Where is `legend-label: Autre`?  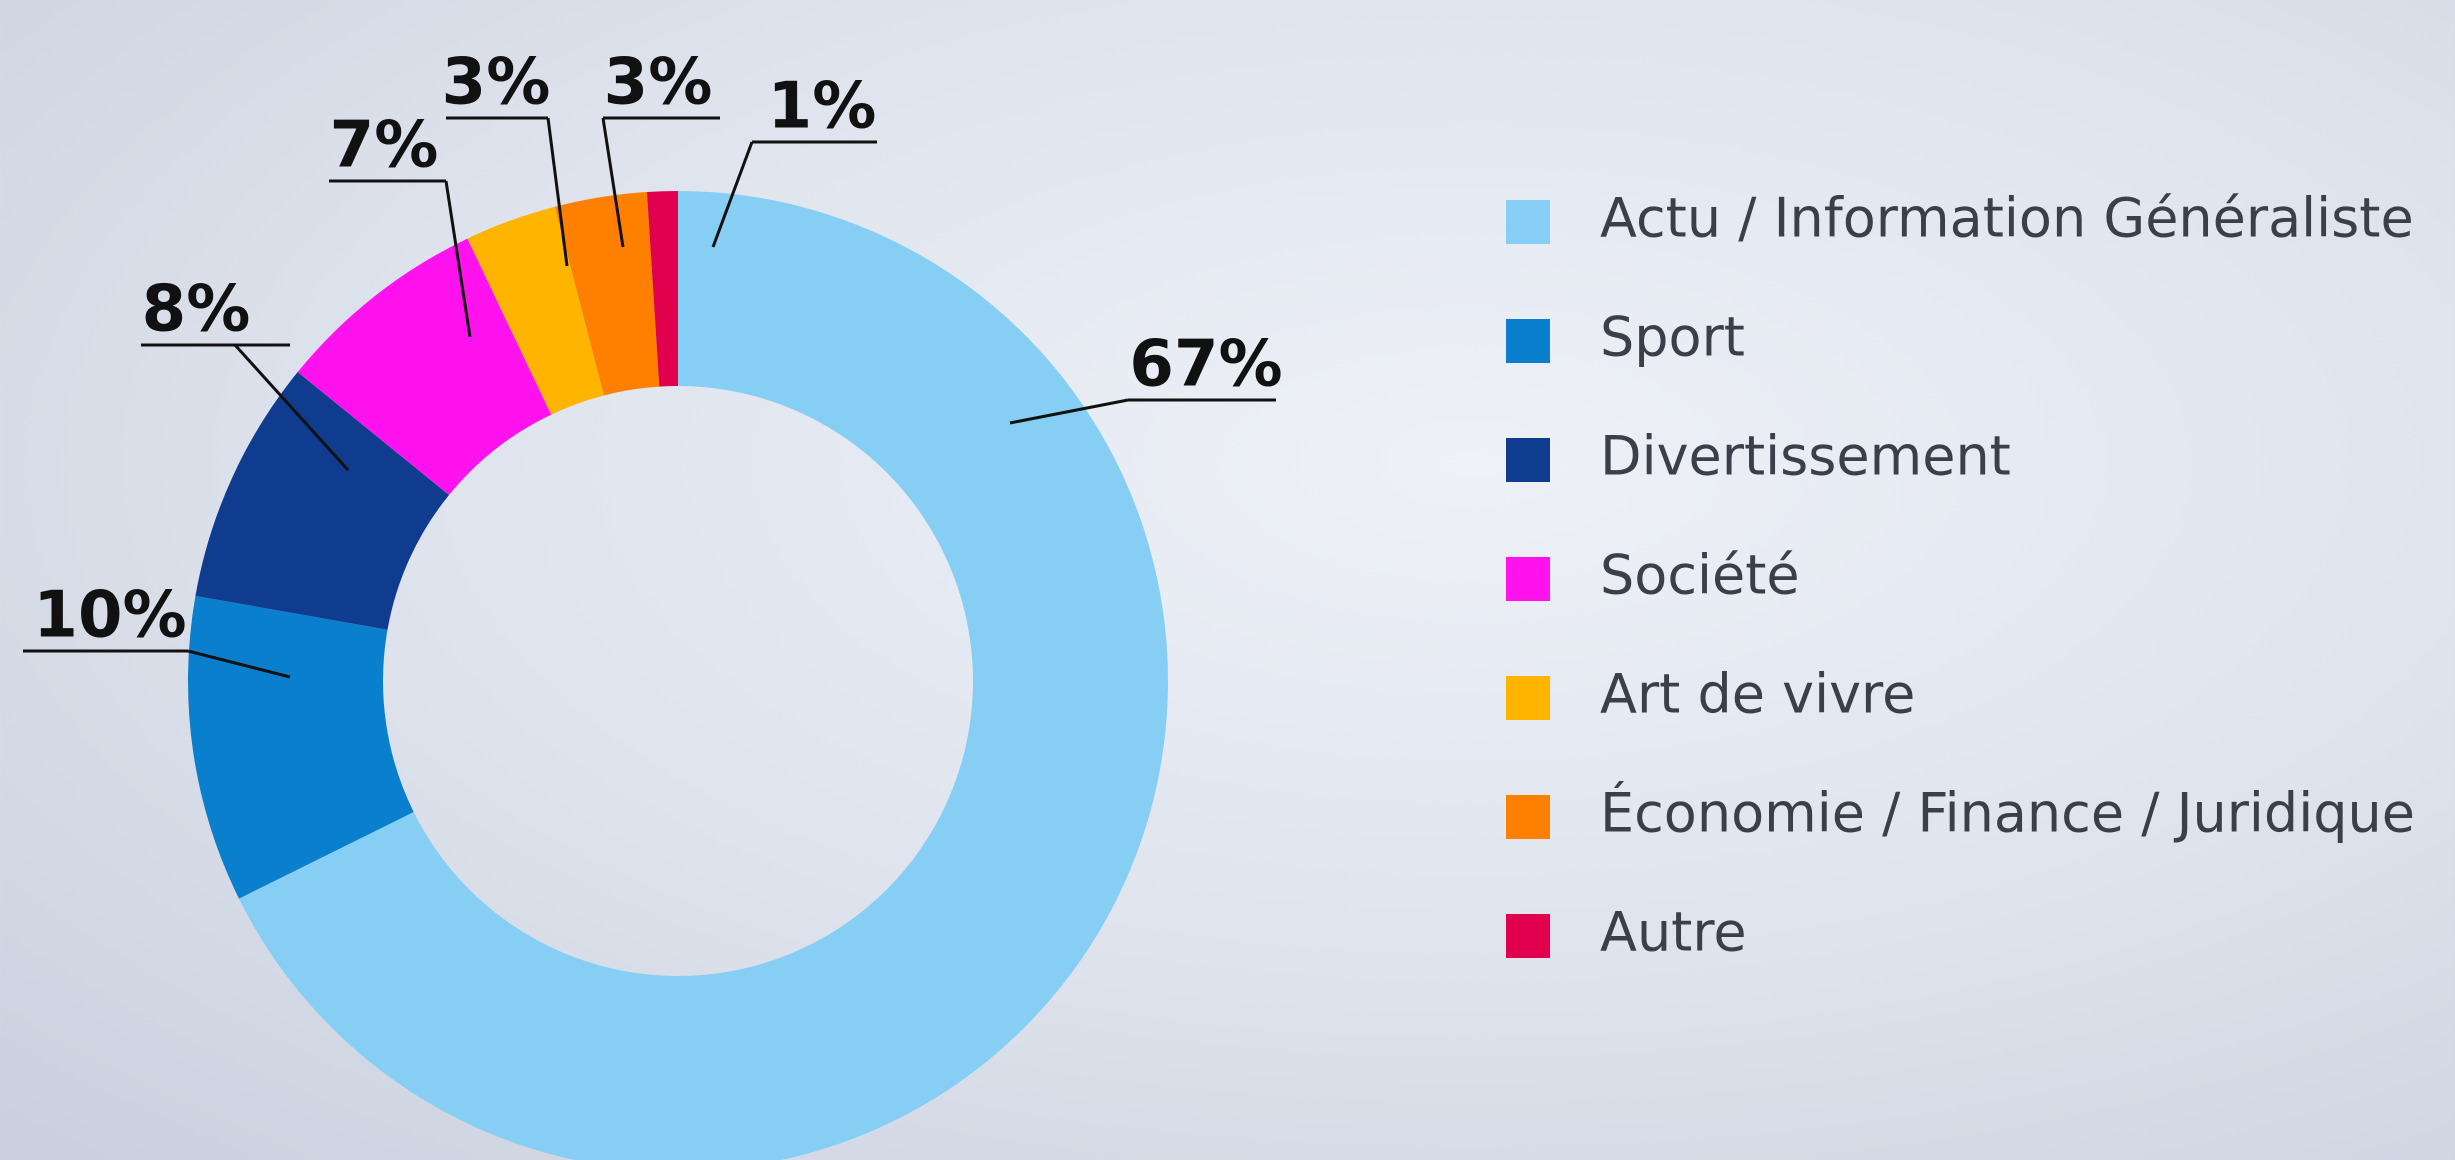
legend-label: Autre is located at coordinates (1673, 932).